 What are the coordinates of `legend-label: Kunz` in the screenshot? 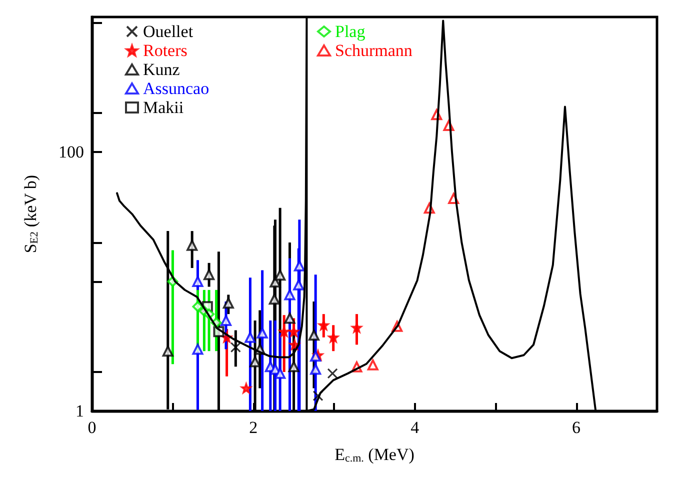 It's located at (161, 69).